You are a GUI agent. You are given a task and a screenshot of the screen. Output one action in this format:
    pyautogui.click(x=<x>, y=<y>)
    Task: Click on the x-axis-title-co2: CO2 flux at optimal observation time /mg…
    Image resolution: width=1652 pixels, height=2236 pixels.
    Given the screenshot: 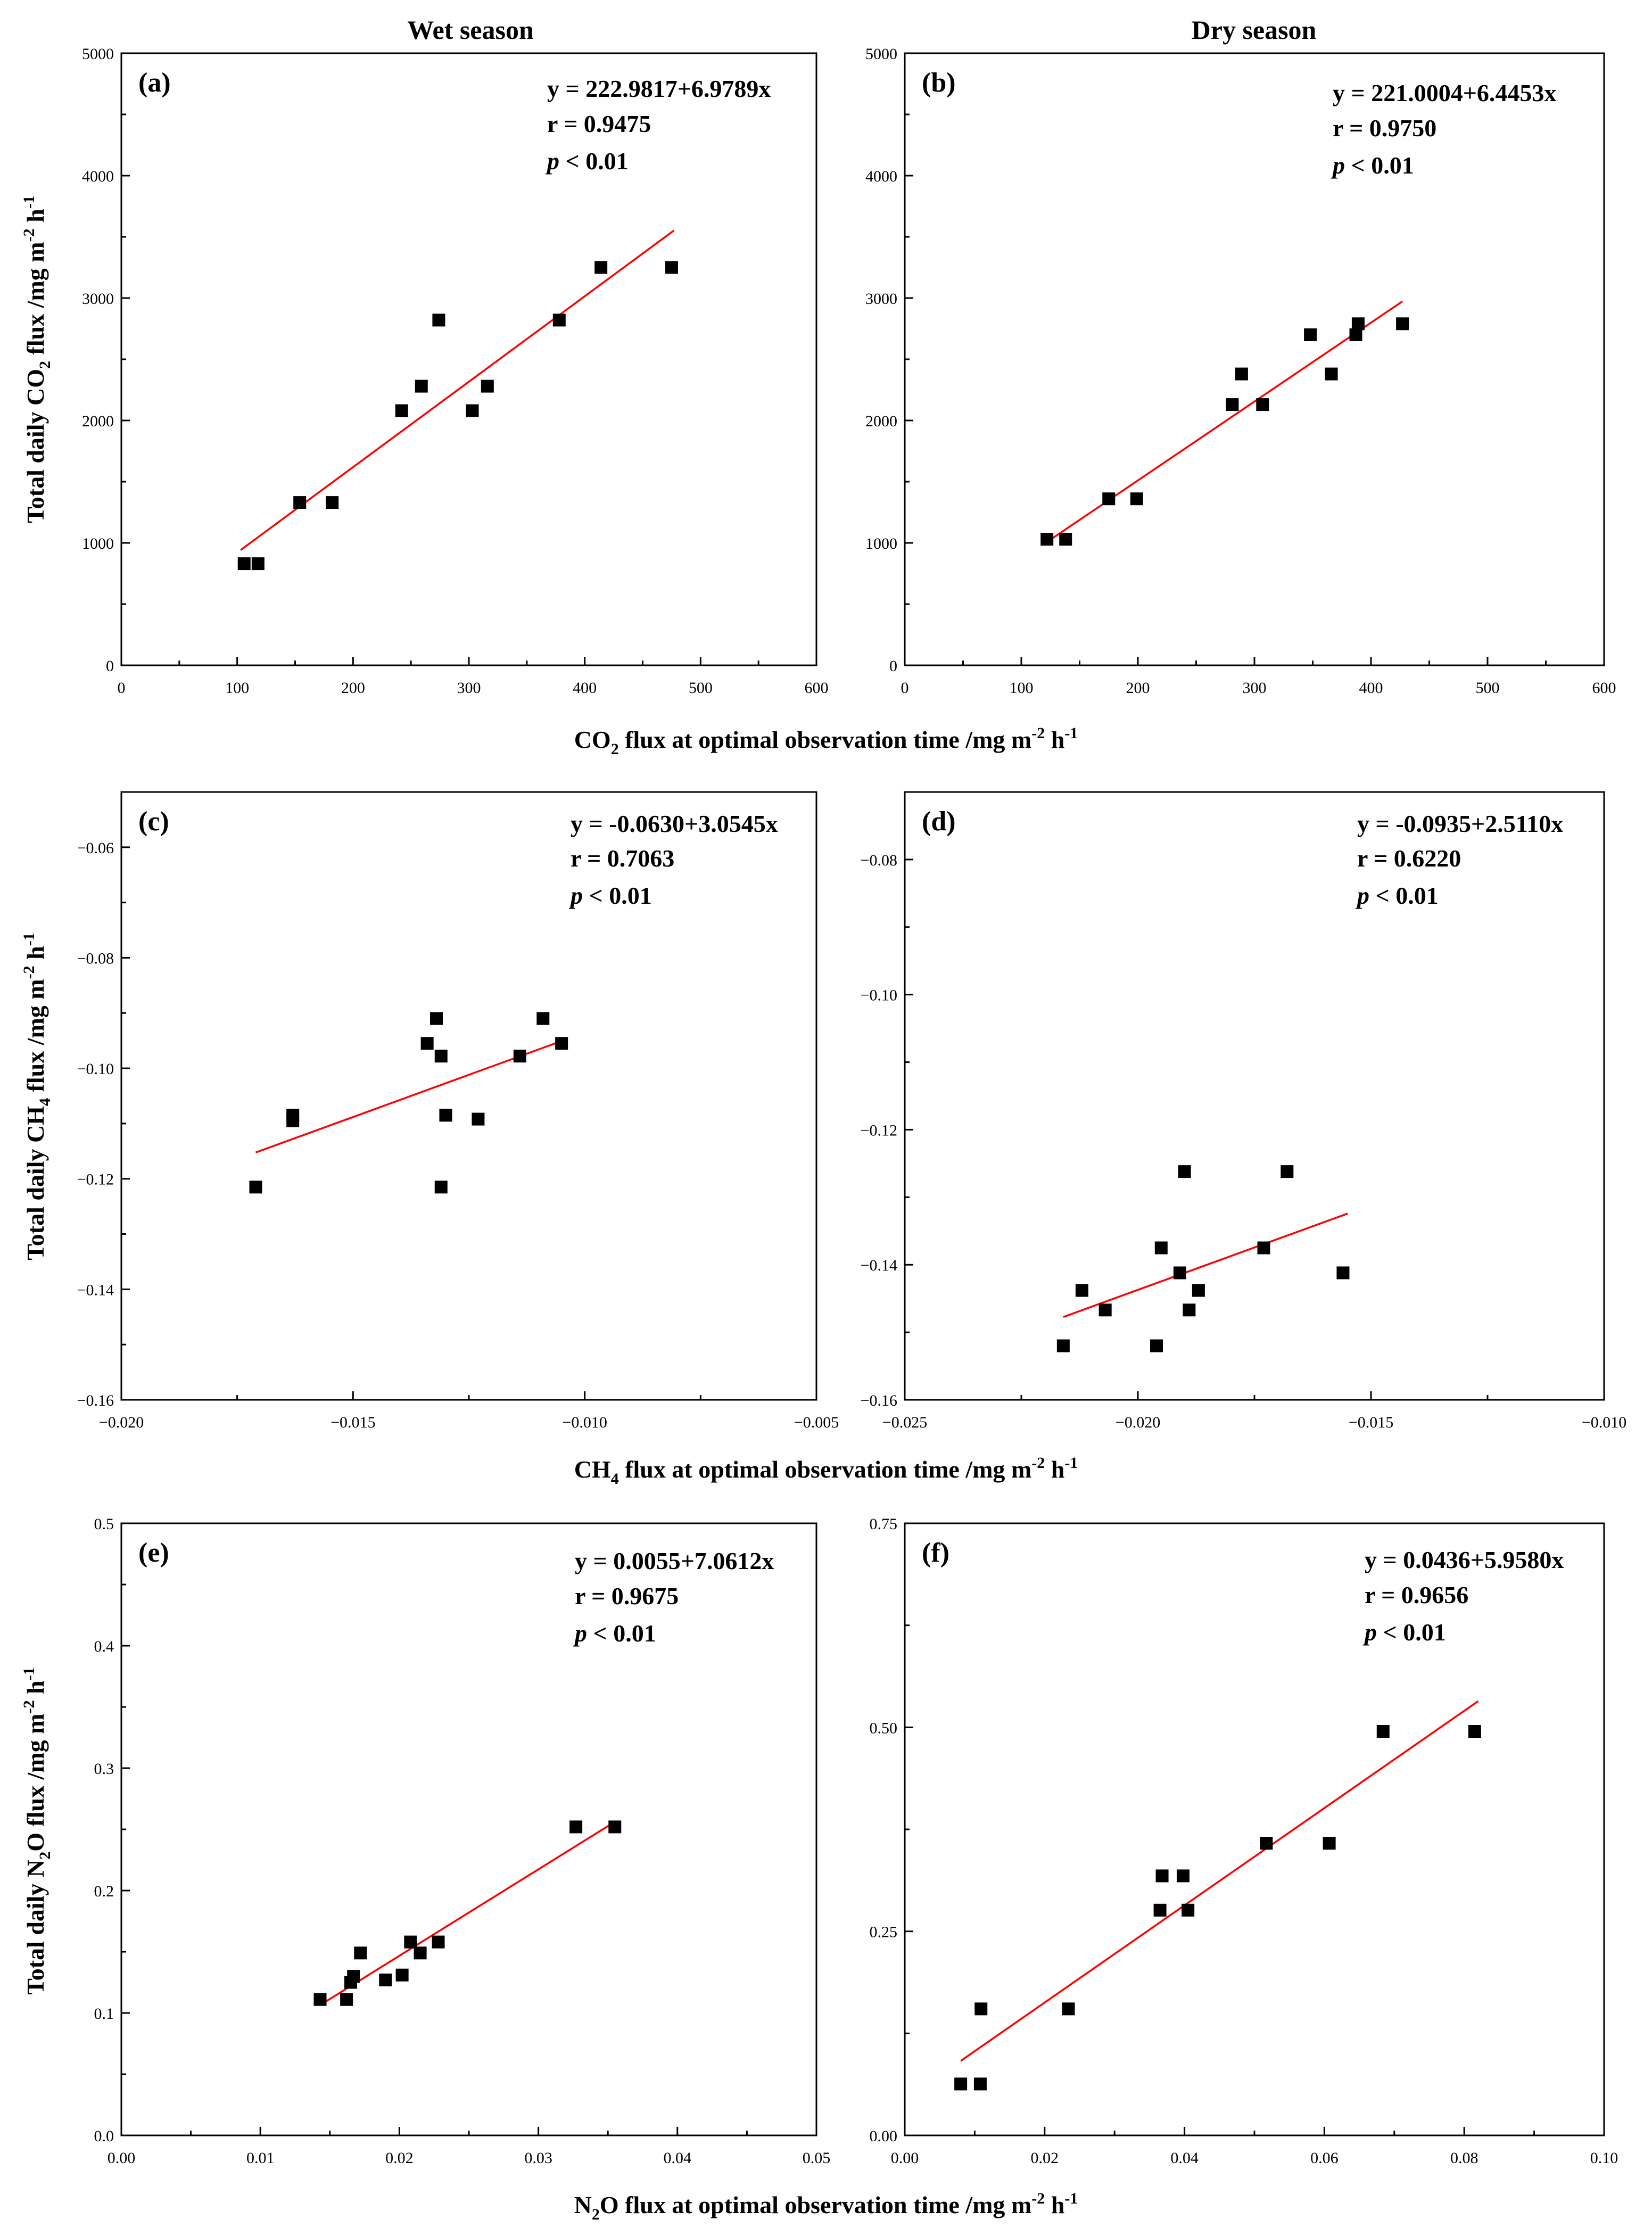 What is the action you would take?
    pyautogui.click(x=826, y=741)
    